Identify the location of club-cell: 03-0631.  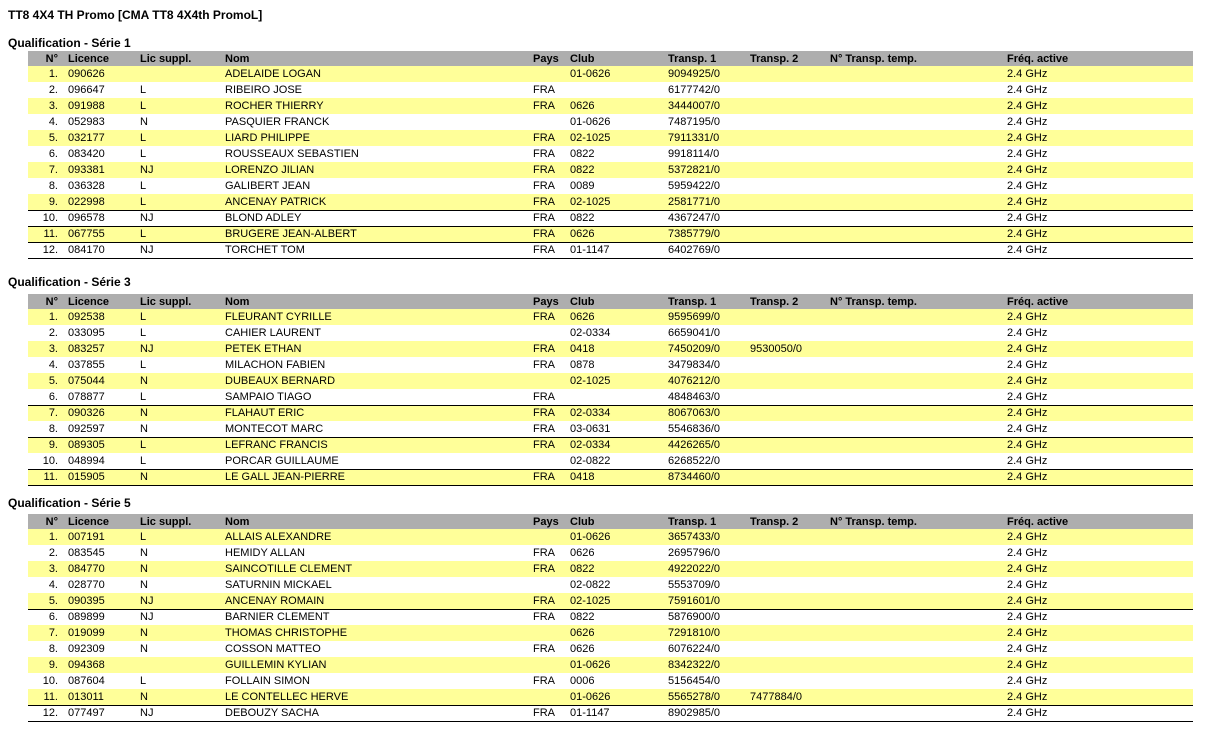
(590, 428).